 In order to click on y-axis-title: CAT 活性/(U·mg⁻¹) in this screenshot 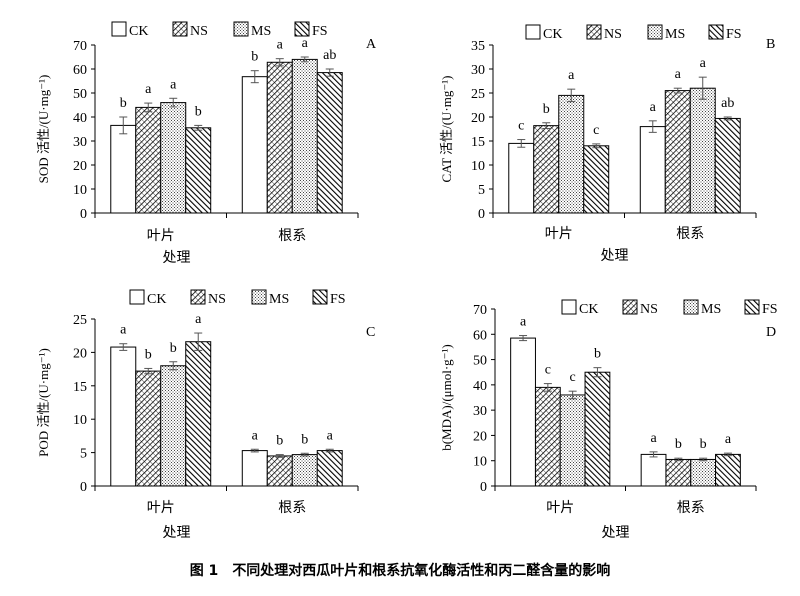, I will do `click(446, 129)`.